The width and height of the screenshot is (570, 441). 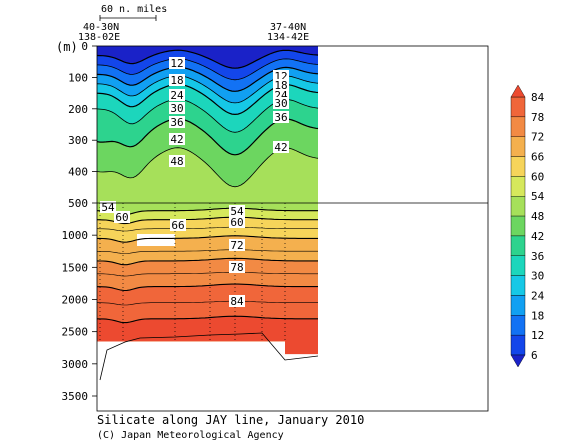 I want to click on y-tick-label: 2500, so click(x=75, y=332).